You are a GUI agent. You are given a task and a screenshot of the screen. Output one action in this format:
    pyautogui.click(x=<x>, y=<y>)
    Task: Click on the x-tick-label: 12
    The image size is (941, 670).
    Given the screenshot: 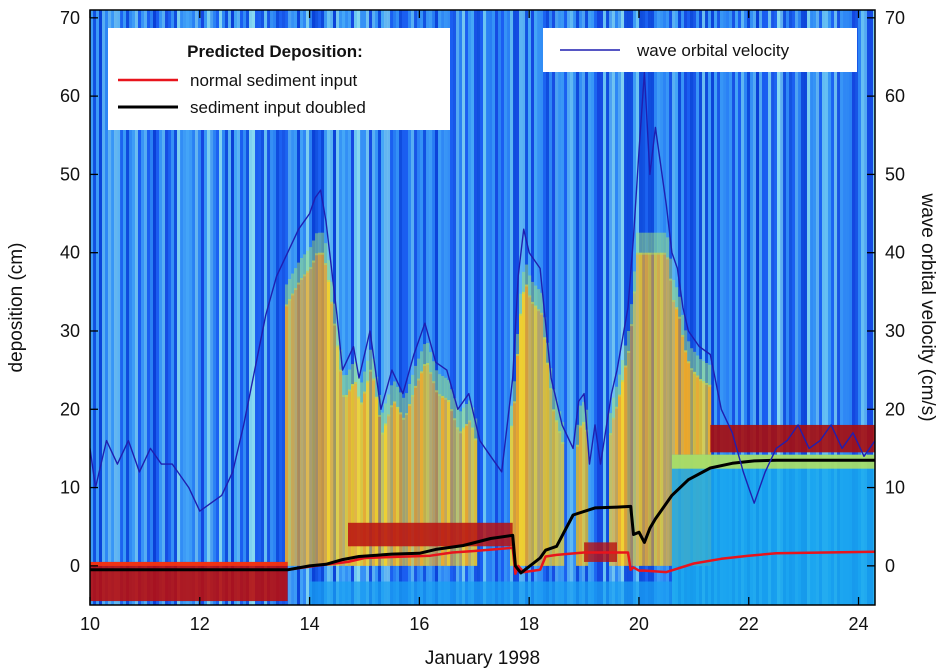 What is the action you would take?
    pyautogui.click(x=200, y=624)
    